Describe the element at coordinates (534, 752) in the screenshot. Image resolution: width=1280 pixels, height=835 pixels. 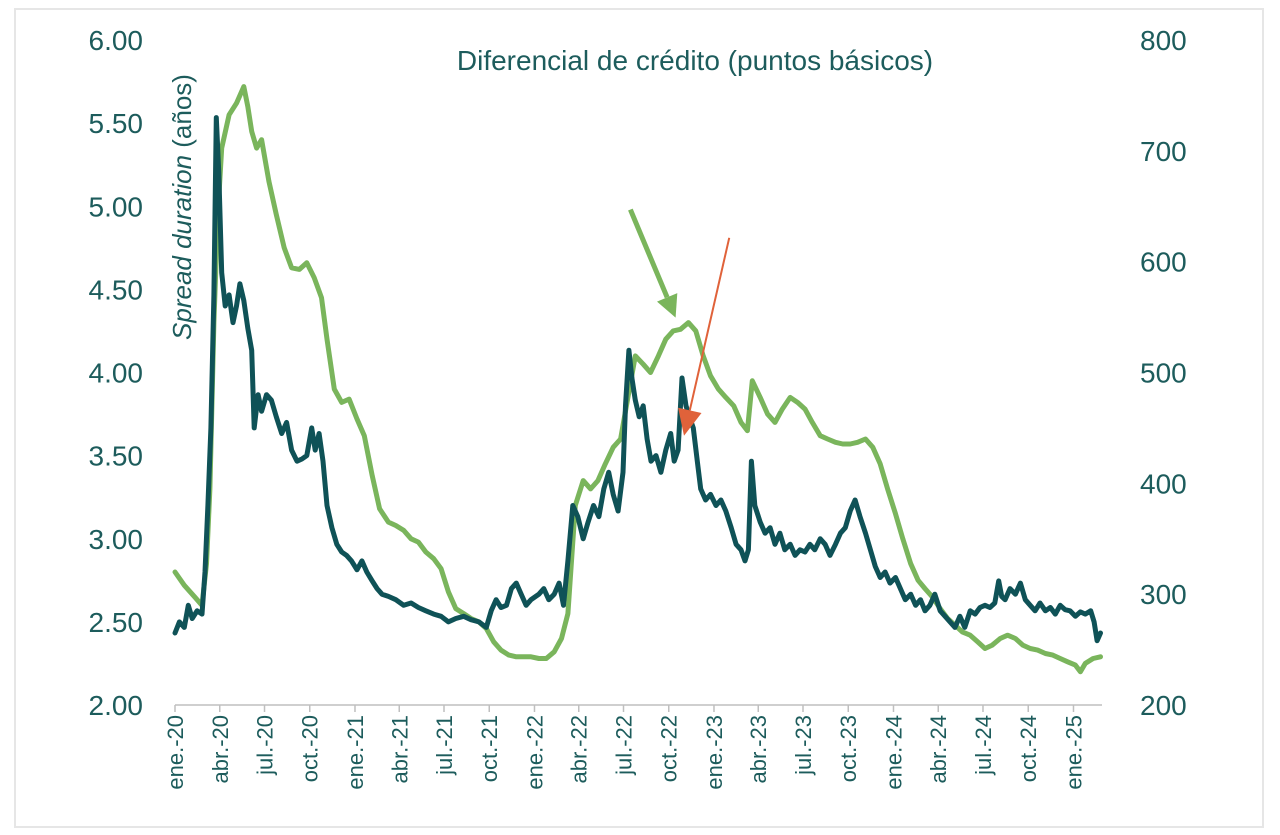
I see `x-tick-label: ene.-22` at that location.